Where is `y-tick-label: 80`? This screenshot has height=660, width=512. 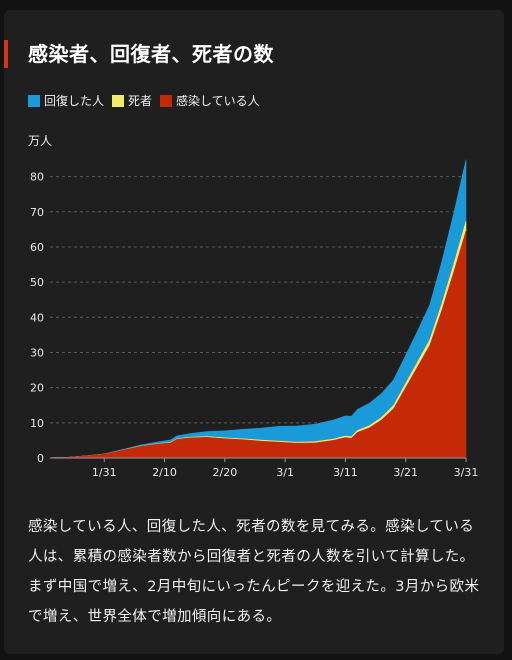 y-tick-label: 80 is located at coordinates (37, 177).